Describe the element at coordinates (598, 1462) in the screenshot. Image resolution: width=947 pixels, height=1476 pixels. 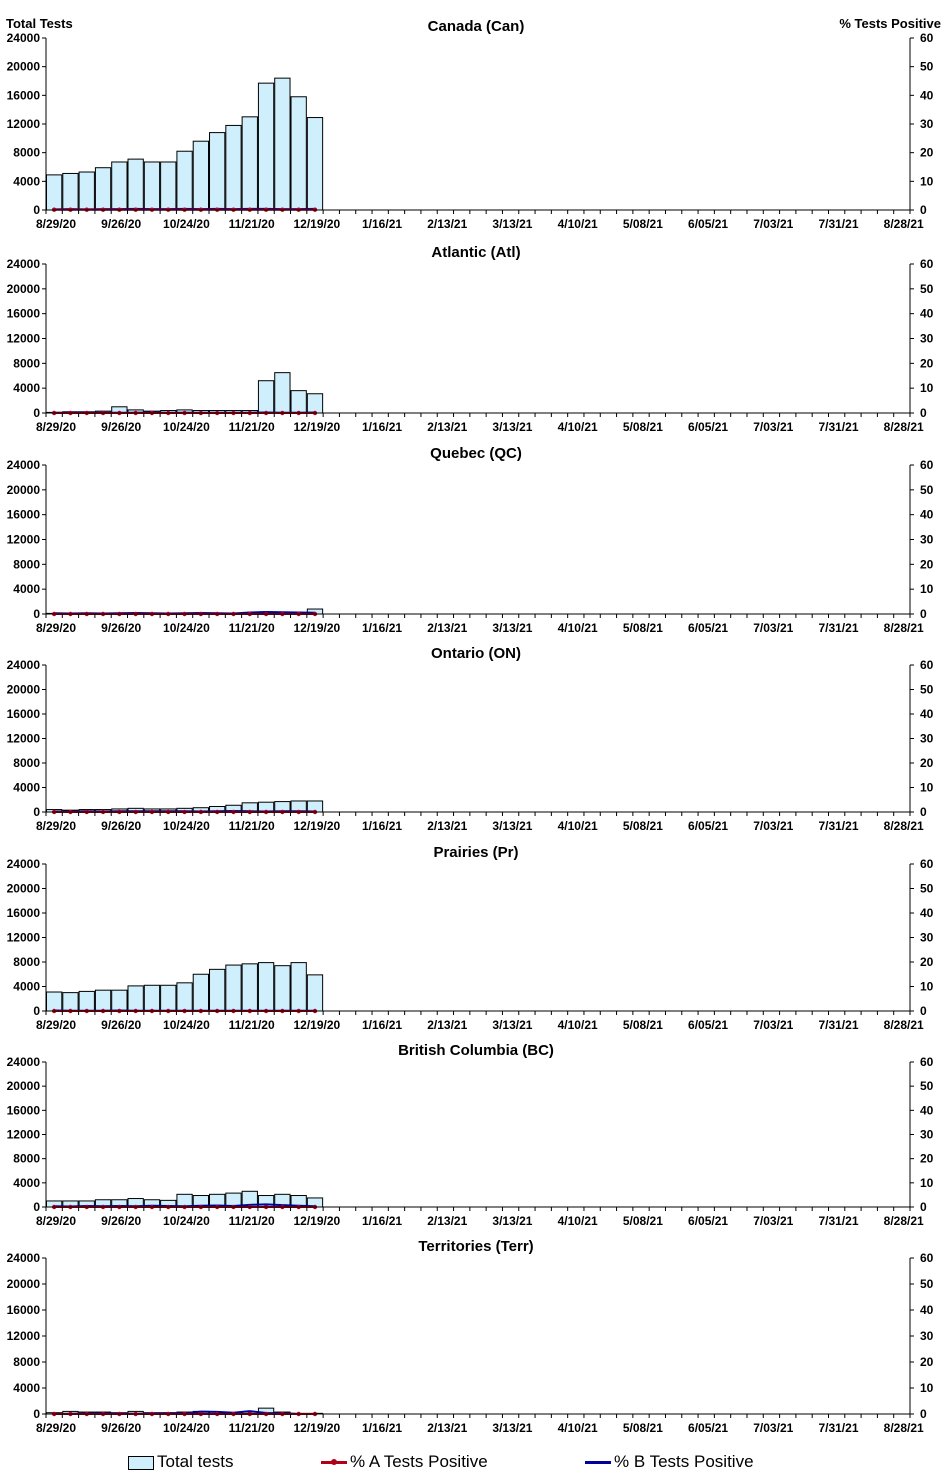
I see `legend-b-line-icon` at that location.